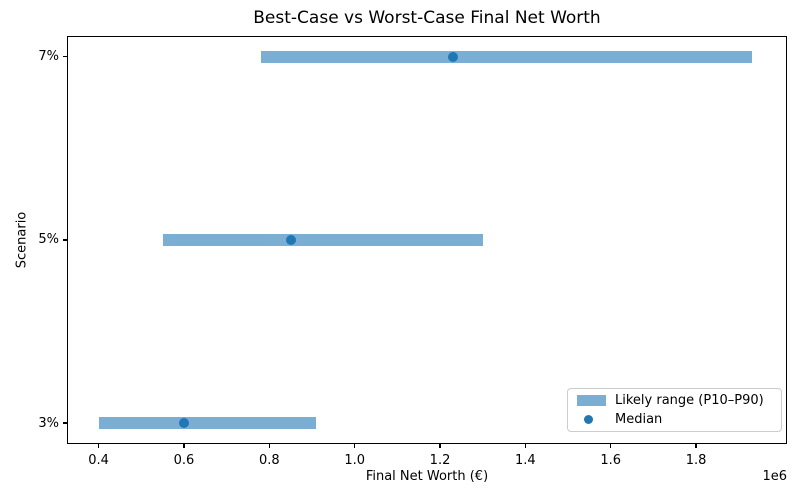  I want to click on legend-item-median: Median, so click(676, 419).